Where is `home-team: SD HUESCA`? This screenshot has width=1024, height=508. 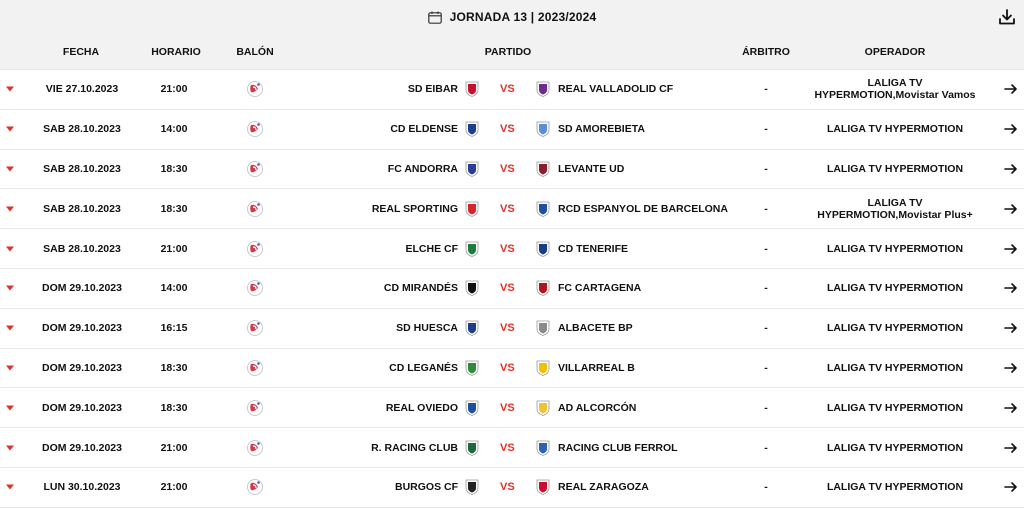 home-team: SD HUESCA is located at coordinates (427, 328).